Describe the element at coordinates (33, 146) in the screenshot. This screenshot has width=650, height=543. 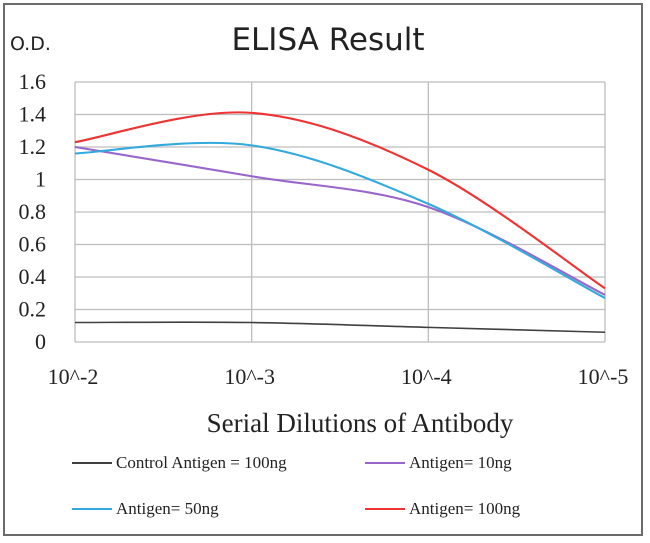
I see `y-tick-label: 1.2` at that location.